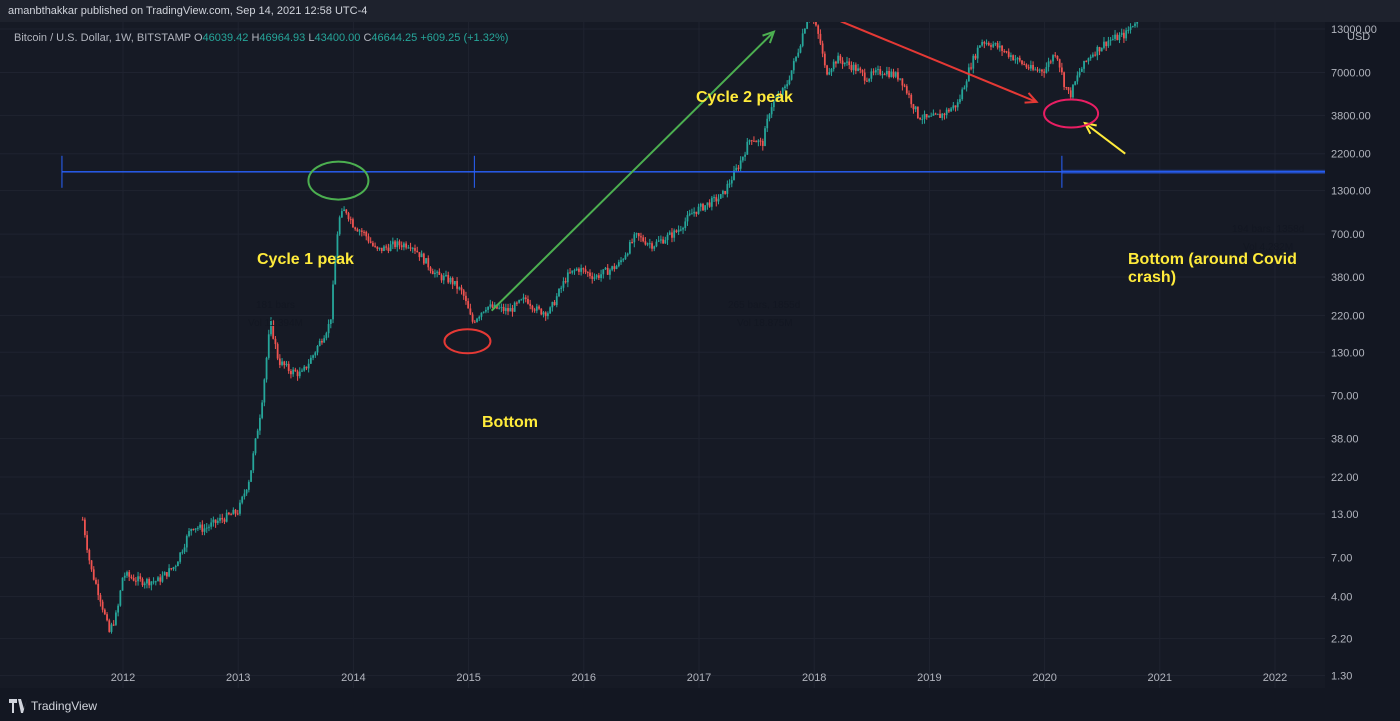 This screenshot has width=1400, height=721. Describe the element at coordinates (1348, 353) in the screenshot. I see `y-tick-label: 130.00` at that location.